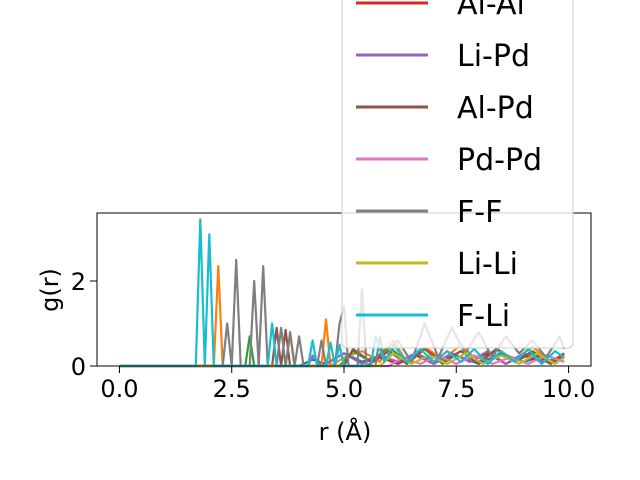 The width and height of the screenshot is (640, 480). What do you see at coordinates (499, 160) in the screenshot?
I see `legend-label-pd-pd: Pd-Pd` at bounding box center [499, 160].